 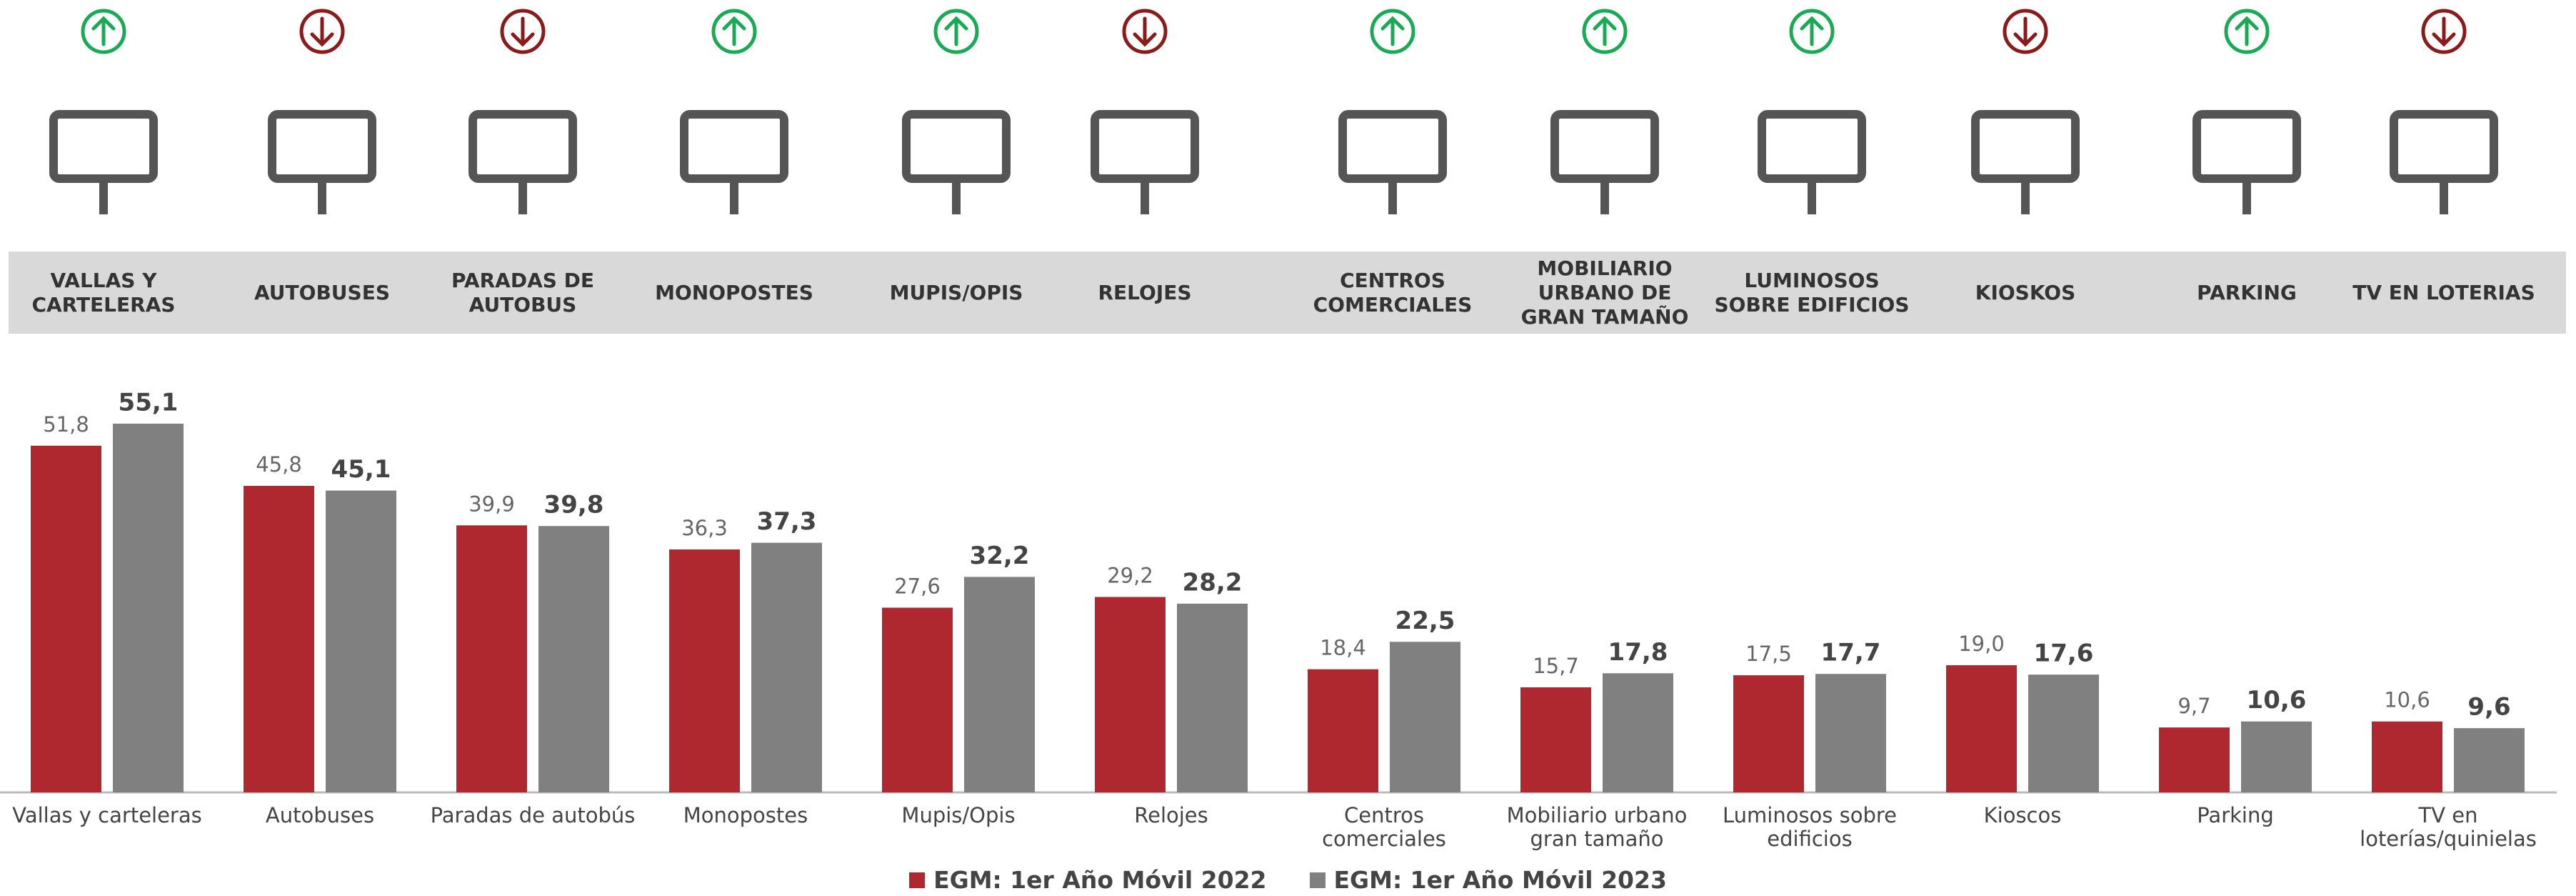 What do you see at coordinates (2277, 700) in the screenshot?
I see `value-label: 10,6` at bounding box center [2277, 700].